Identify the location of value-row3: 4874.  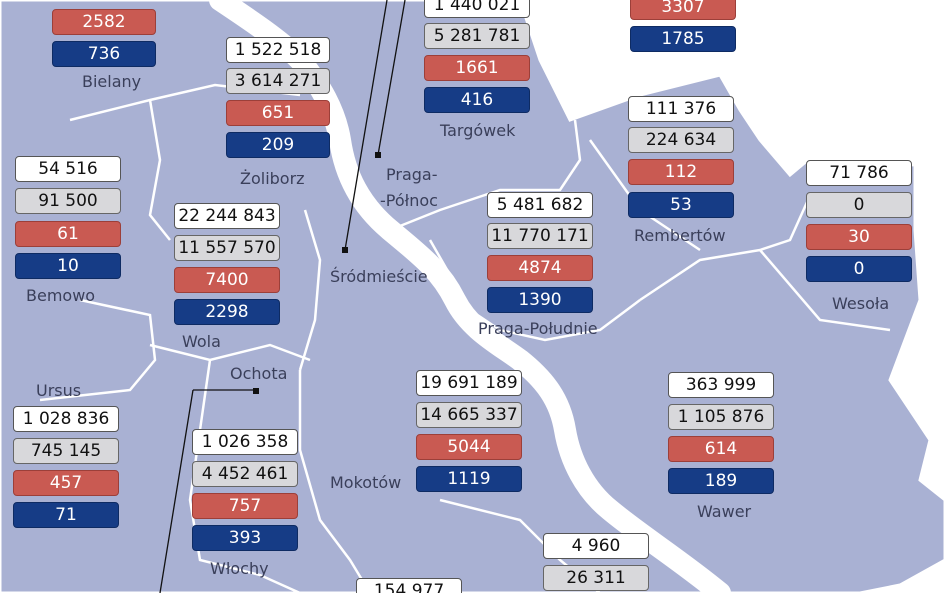
(540, 268).